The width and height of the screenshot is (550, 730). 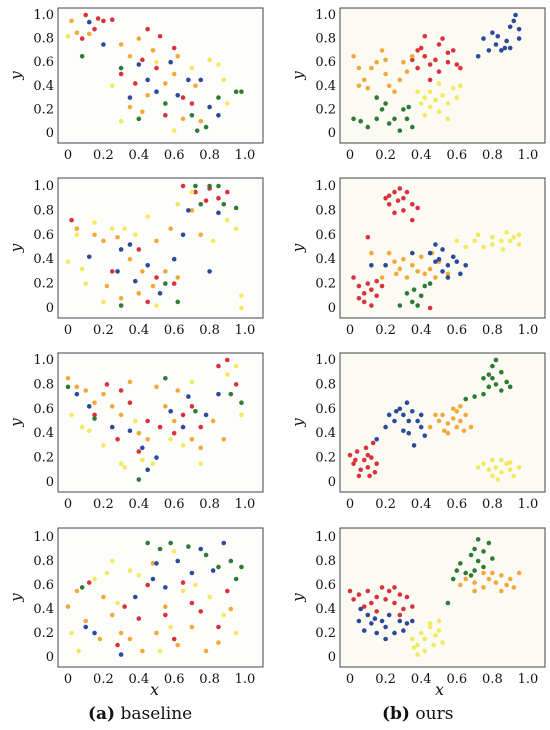 What do you see at coordinates (325, 109) in the screenshot?
I see `ours-row-1-y-tick-label: 0.2` at bounding box center [325, 109].